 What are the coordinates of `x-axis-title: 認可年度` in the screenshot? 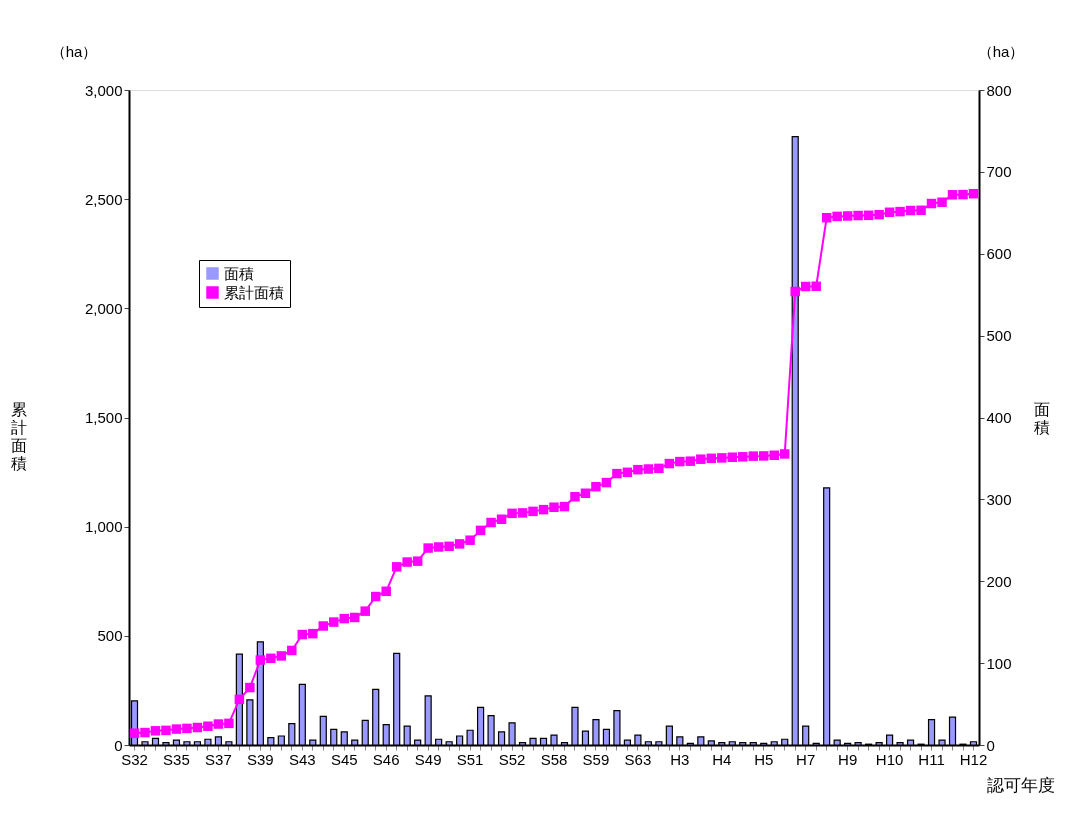 It's located at (1020, 785).